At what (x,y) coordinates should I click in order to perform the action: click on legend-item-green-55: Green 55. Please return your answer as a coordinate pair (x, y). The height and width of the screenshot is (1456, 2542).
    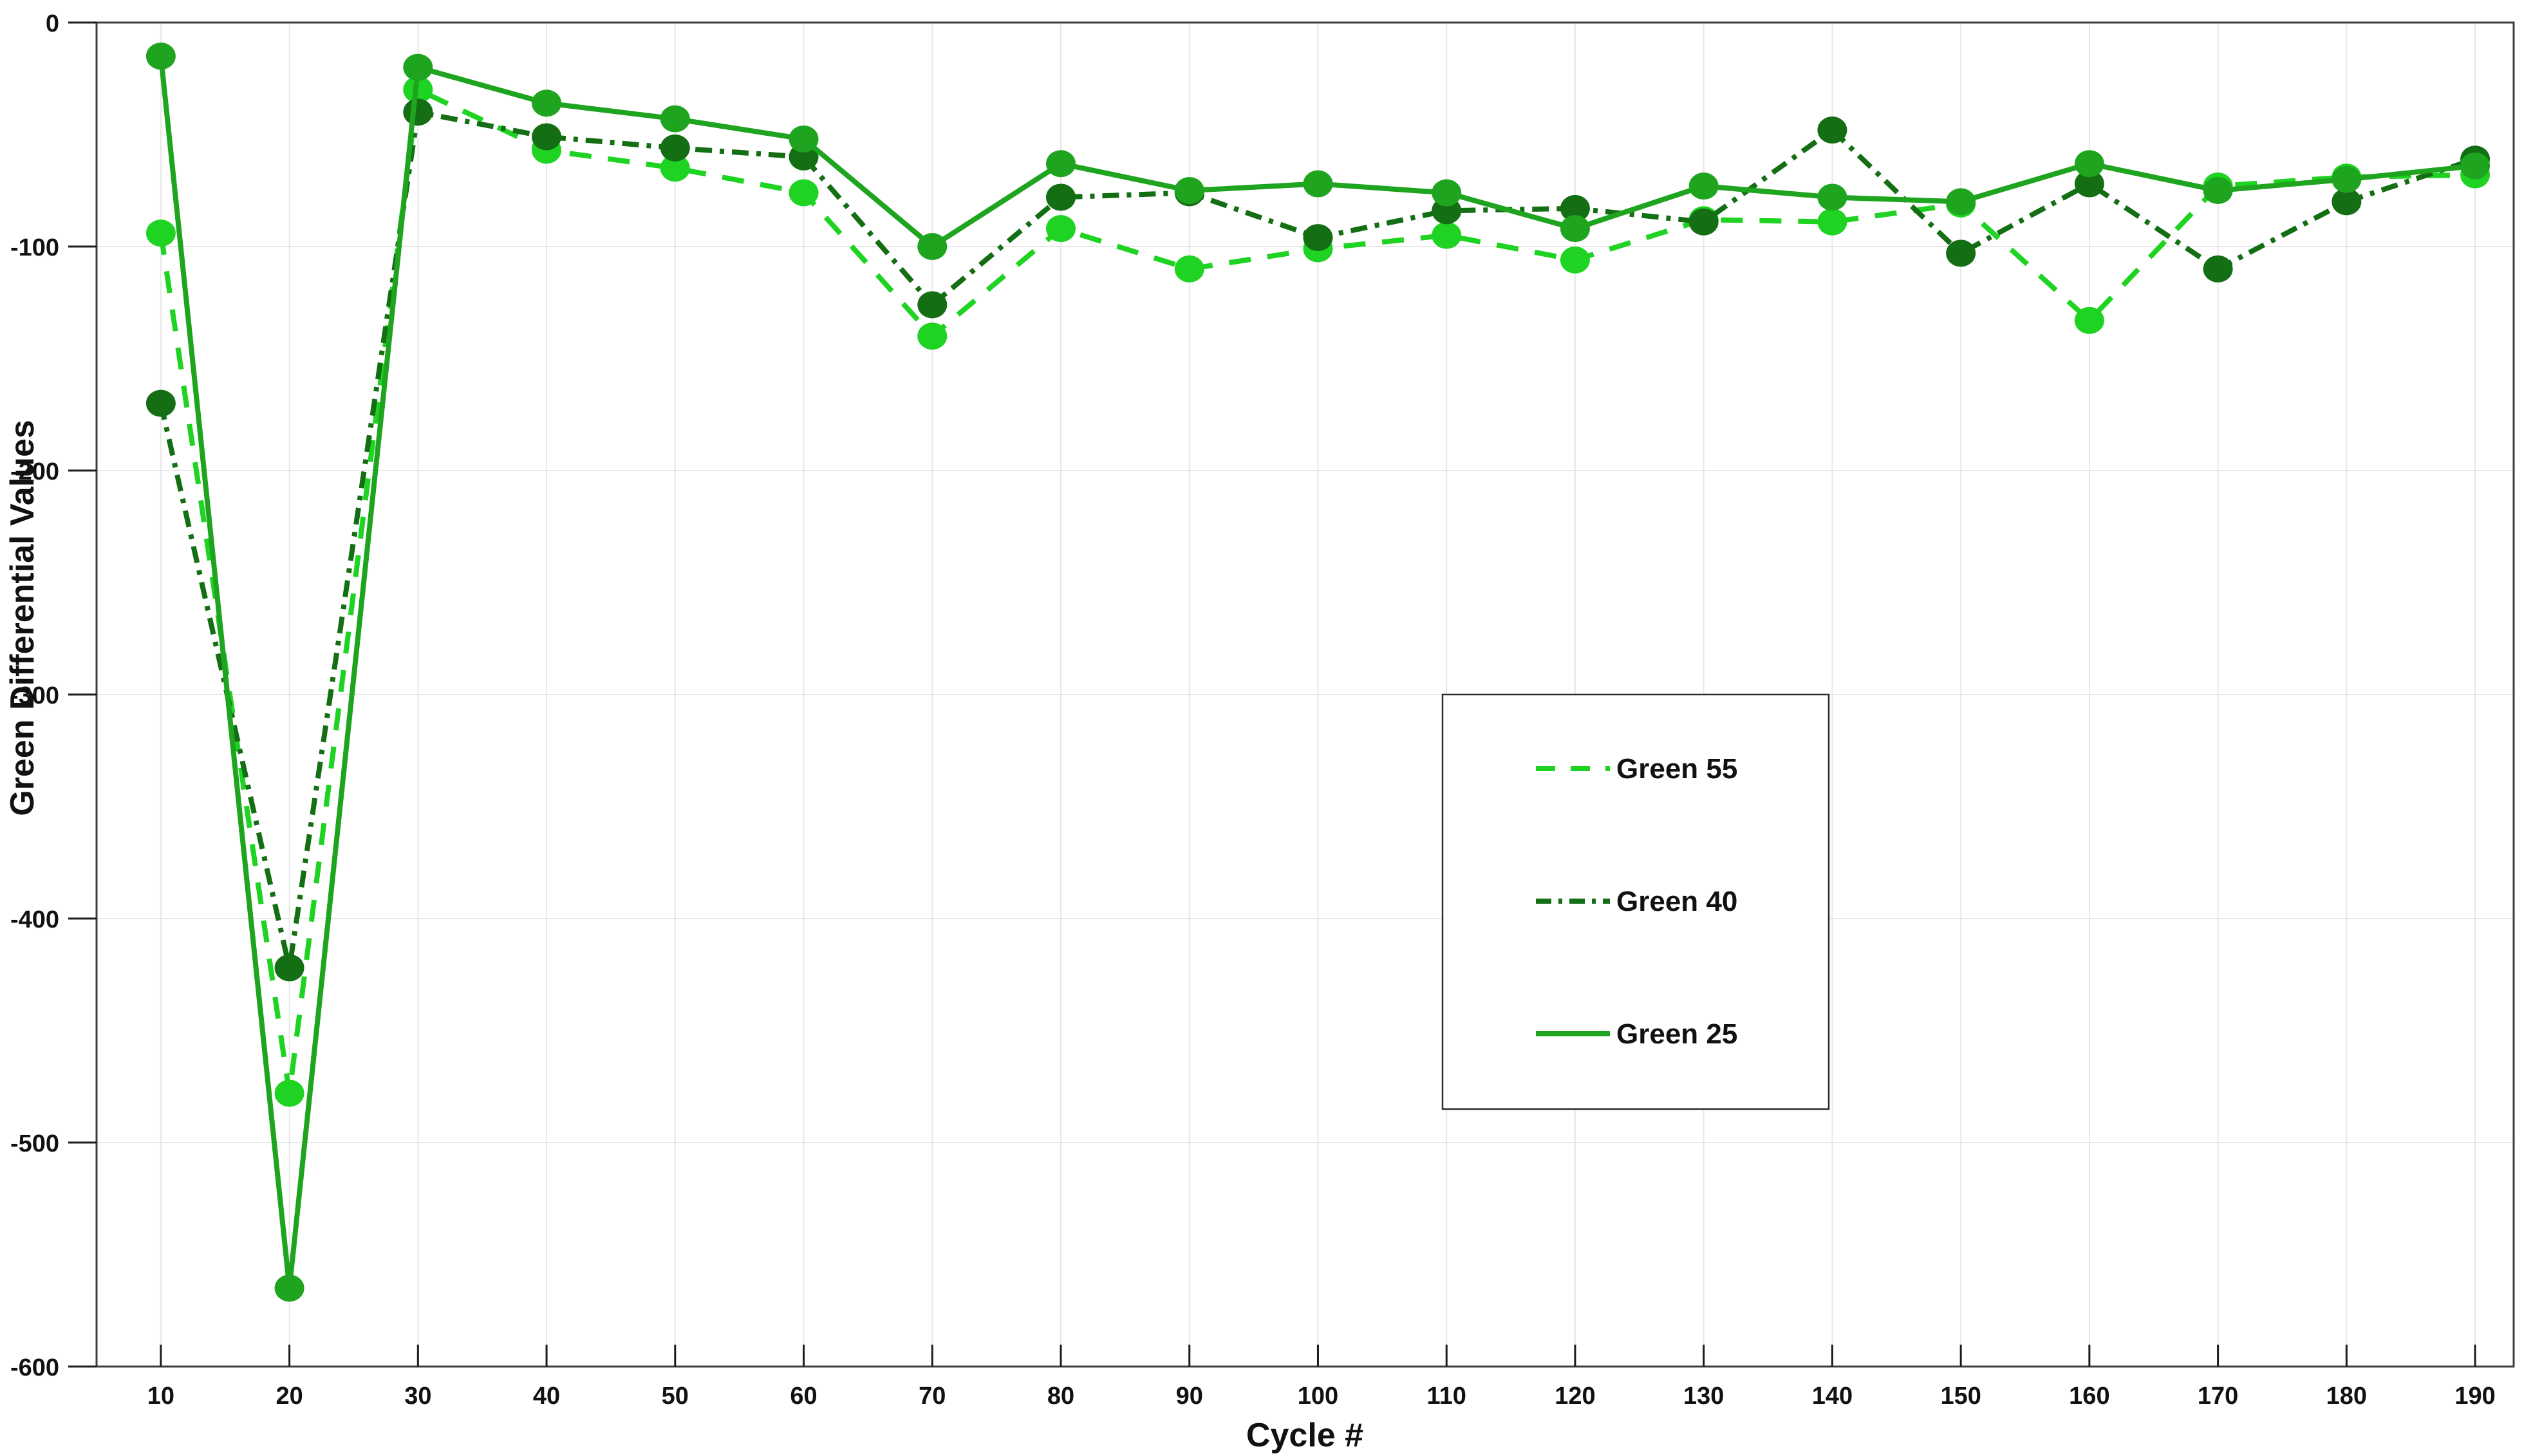
    Looking at the image, I should click on (1636, 769).